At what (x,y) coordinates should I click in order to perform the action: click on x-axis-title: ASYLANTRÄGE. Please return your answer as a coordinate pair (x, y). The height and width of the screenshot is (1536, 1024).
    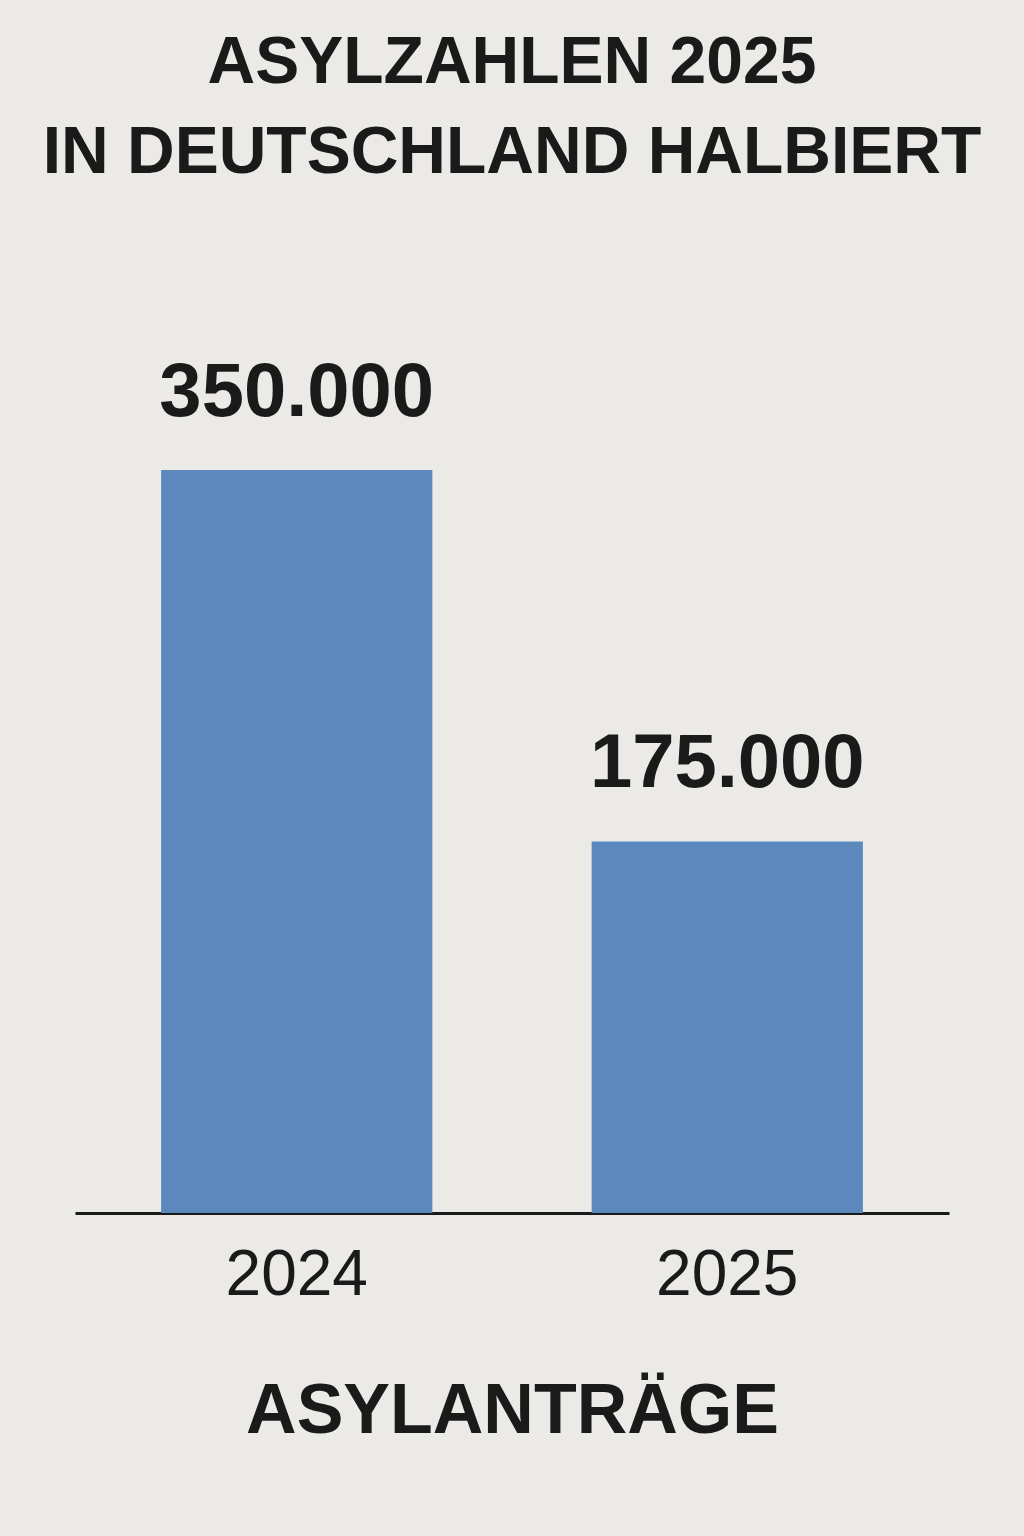
    Looking at the image, I should click on (512, 1408).